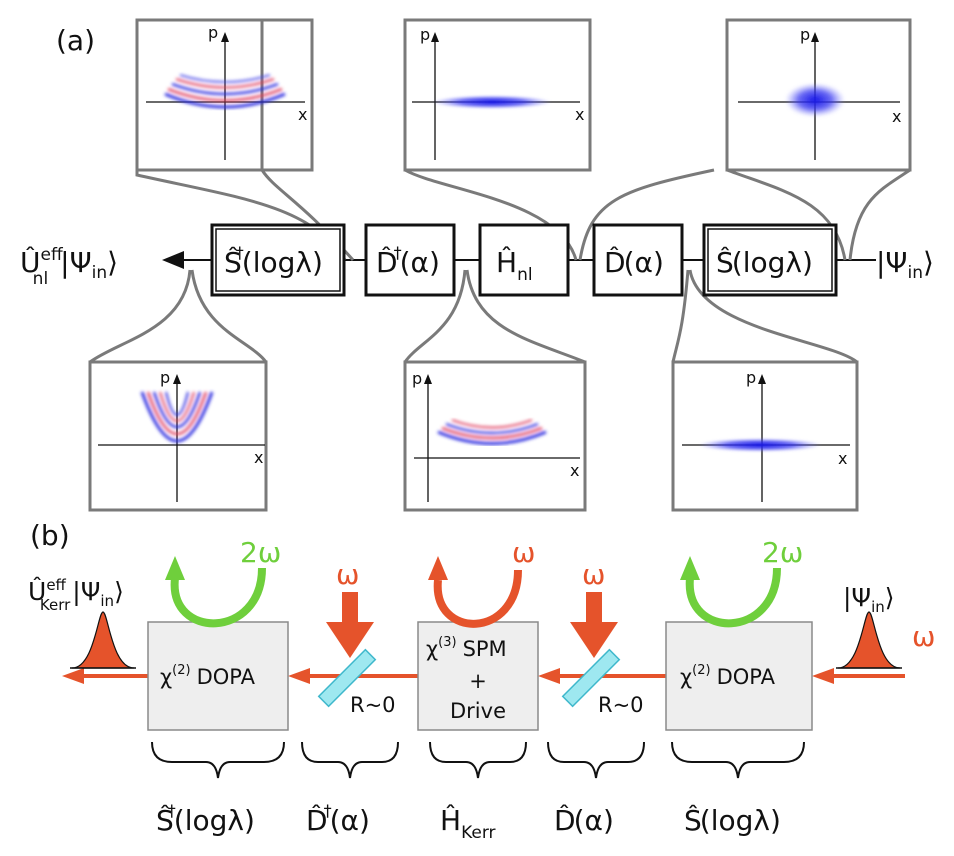 Image resolution: width=954 pixels, height=856 pixels. I want to click on two-omega-right: 2ω, so click(782, 552).